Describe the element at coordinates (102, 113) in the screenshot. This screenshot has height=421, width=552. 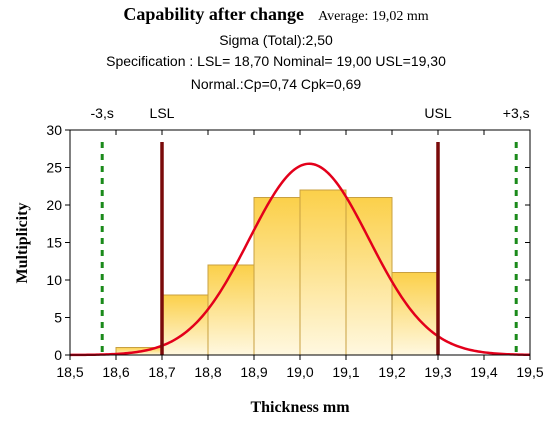
I see `reference-line-label: -3,s` at that location.